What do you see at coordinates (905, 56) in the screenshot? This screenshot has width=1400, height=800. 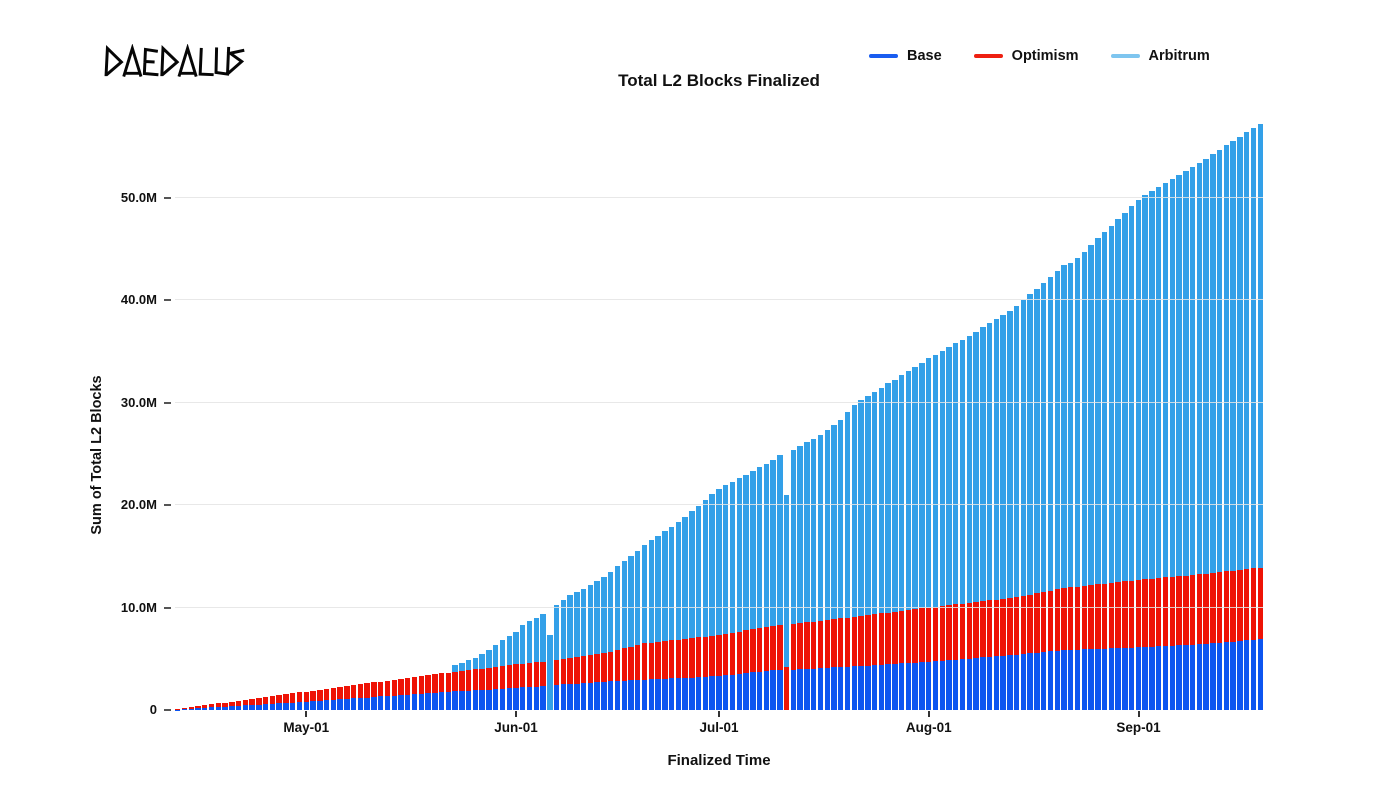 I see `legend-item-base: Base` at bounding box center [905, 56].